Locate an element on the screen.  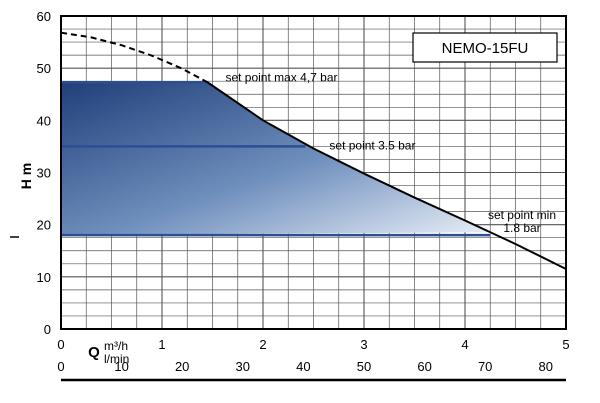
x-tick-labels-primary: 0 1 2 3 4 5 is located at coordinates (313, 344).